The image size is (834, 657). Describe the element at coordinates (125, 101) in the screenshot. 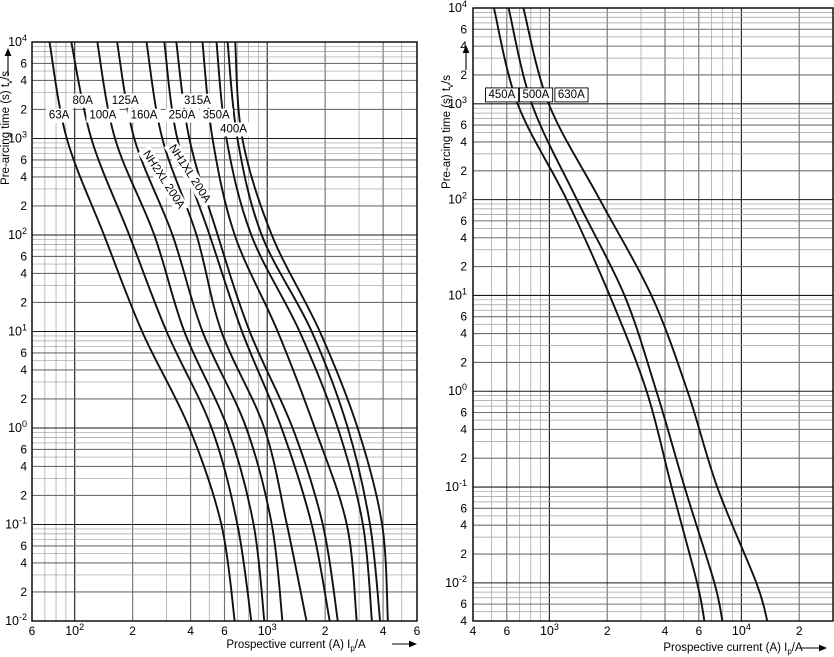

I see `svg-text: 125A` at that location.